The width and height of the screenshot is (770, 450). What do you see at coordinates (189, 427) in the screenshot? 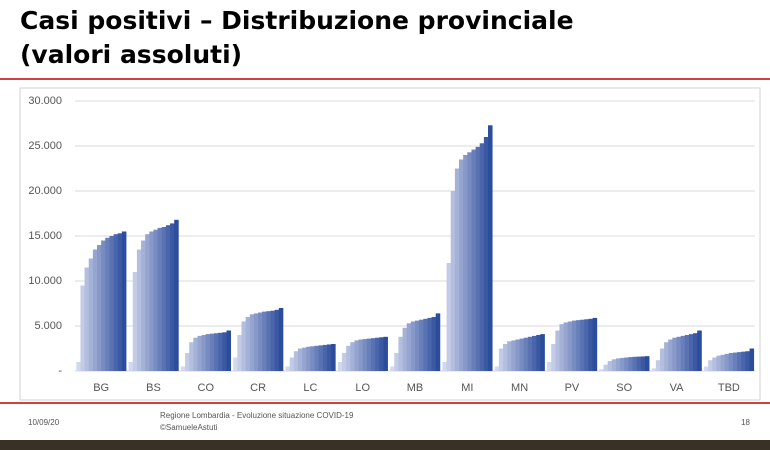
I see `footer-credit: ©SamueleAstuti` at bounding box center [189, 427].